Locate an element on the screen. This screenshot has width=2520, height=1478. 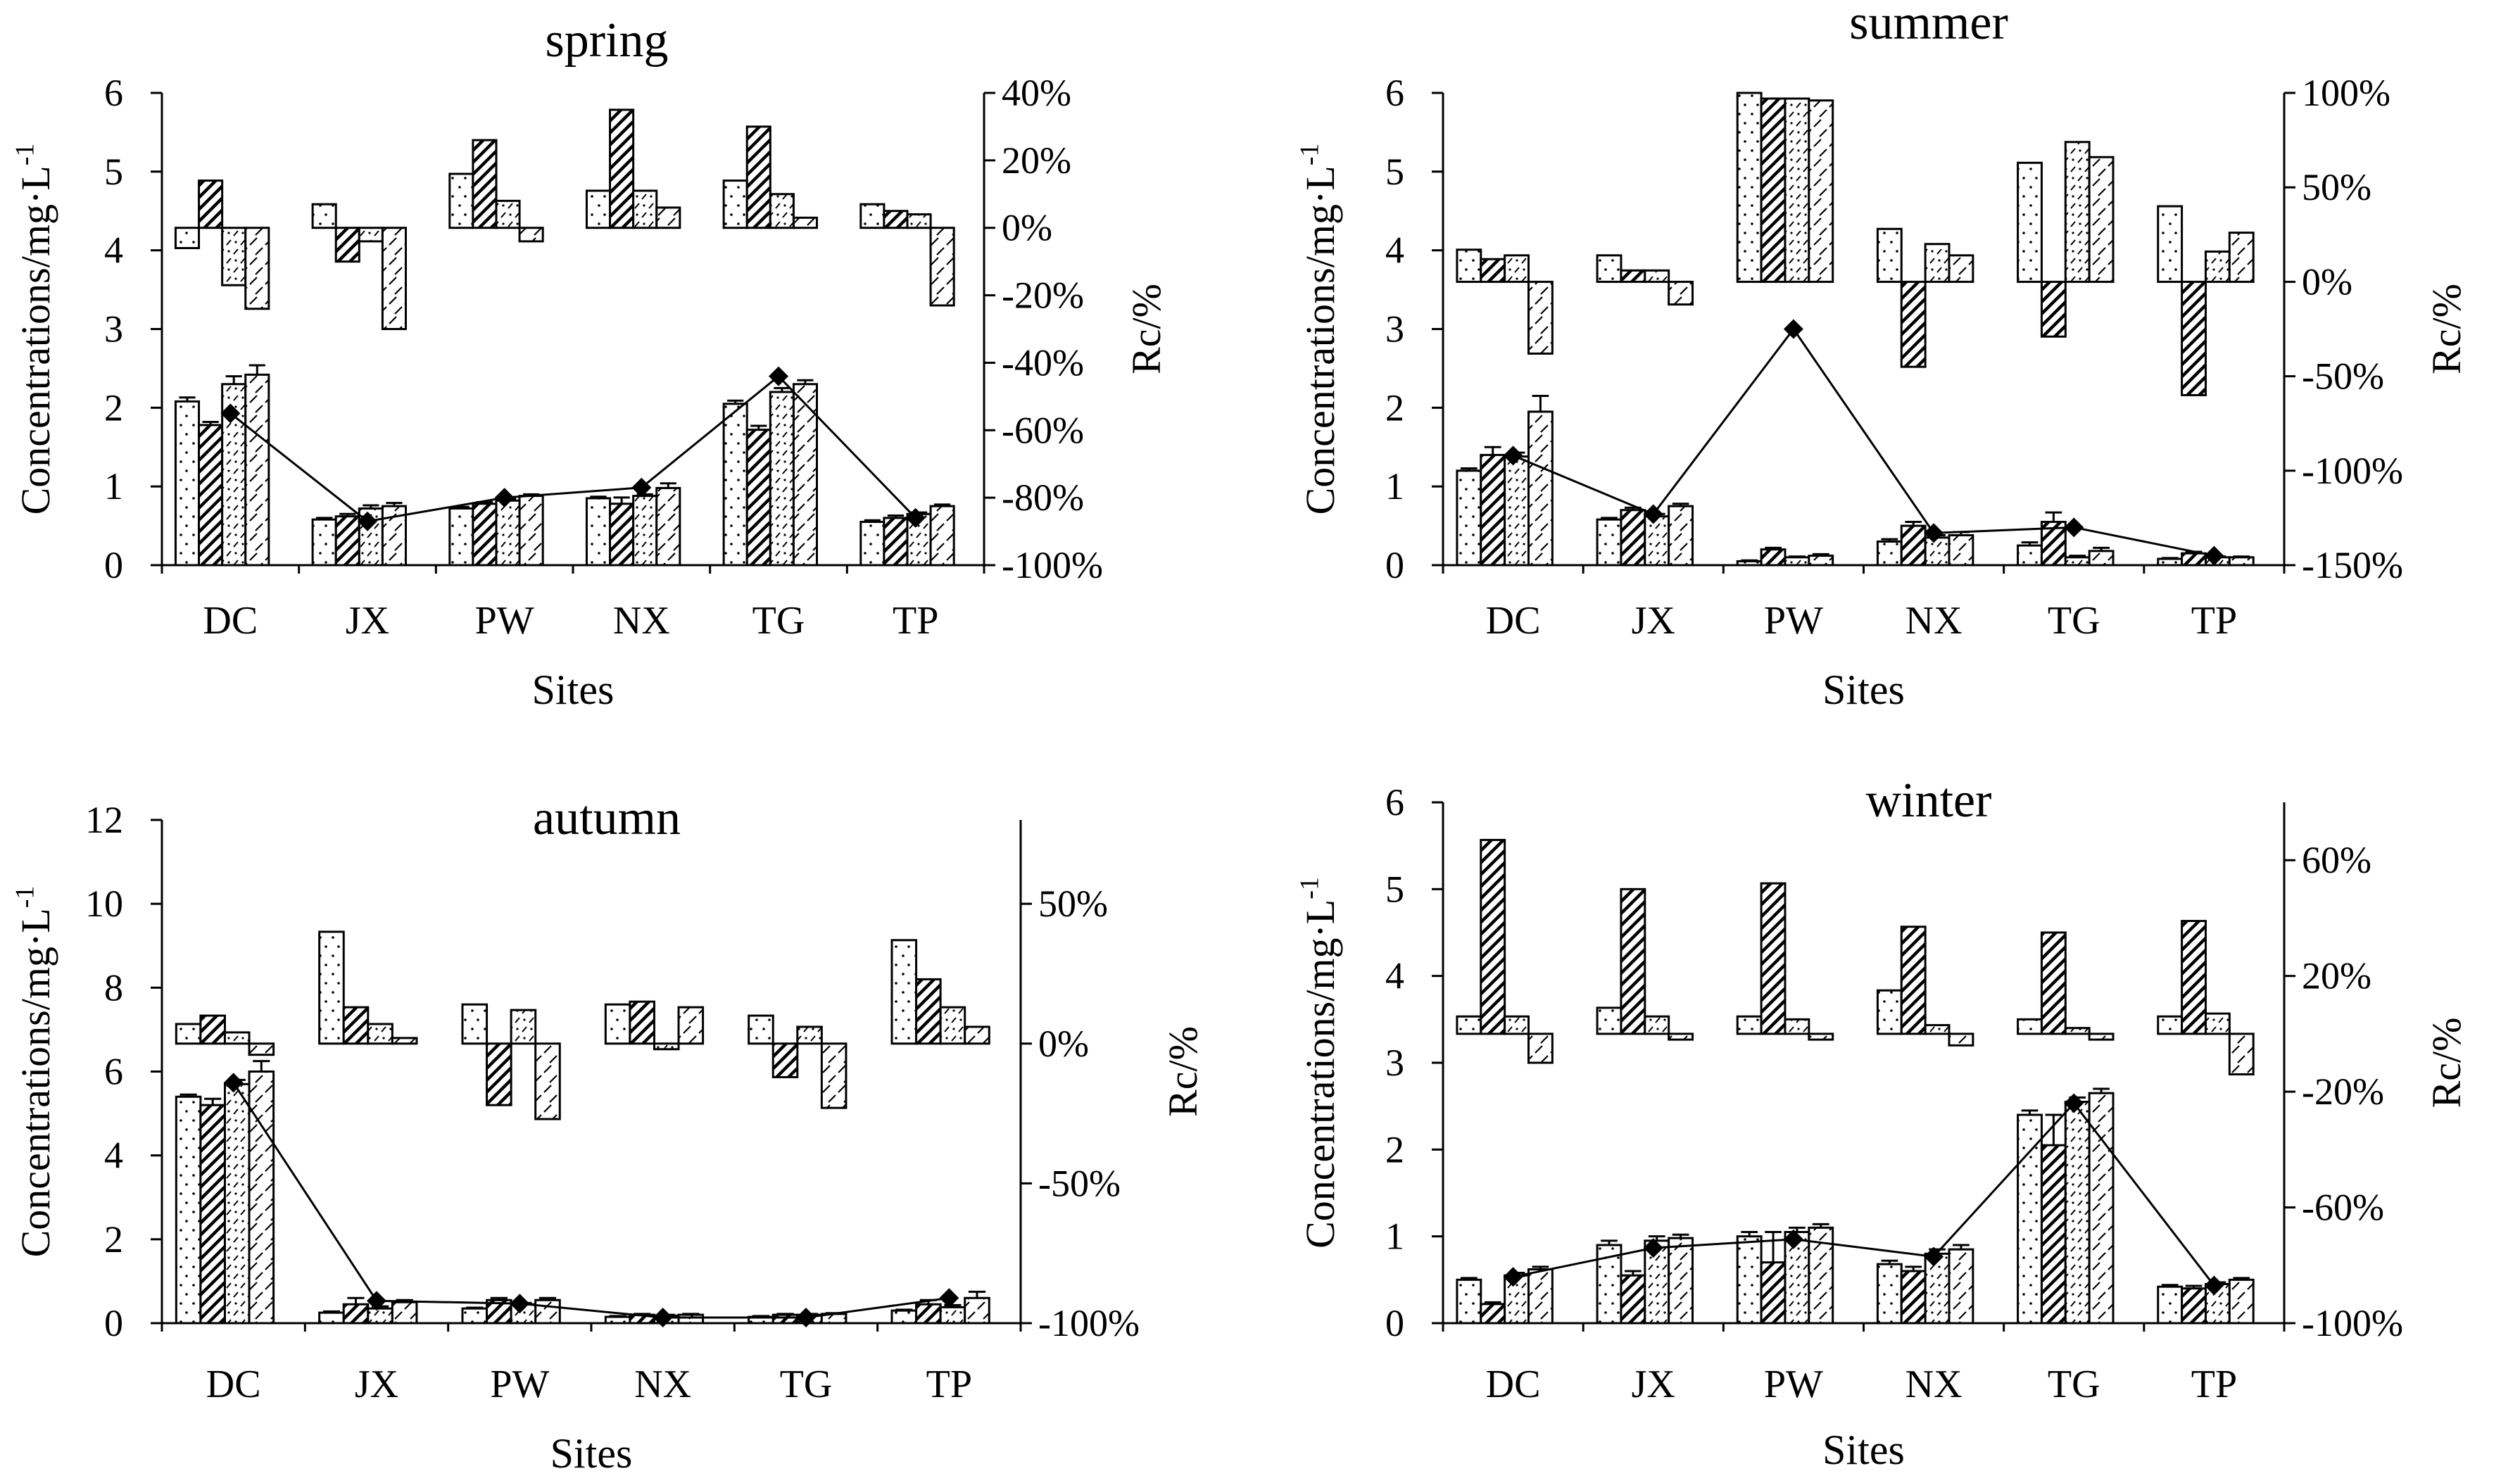
y2-tick-label: -80% is located at coordinates (1043, 497).